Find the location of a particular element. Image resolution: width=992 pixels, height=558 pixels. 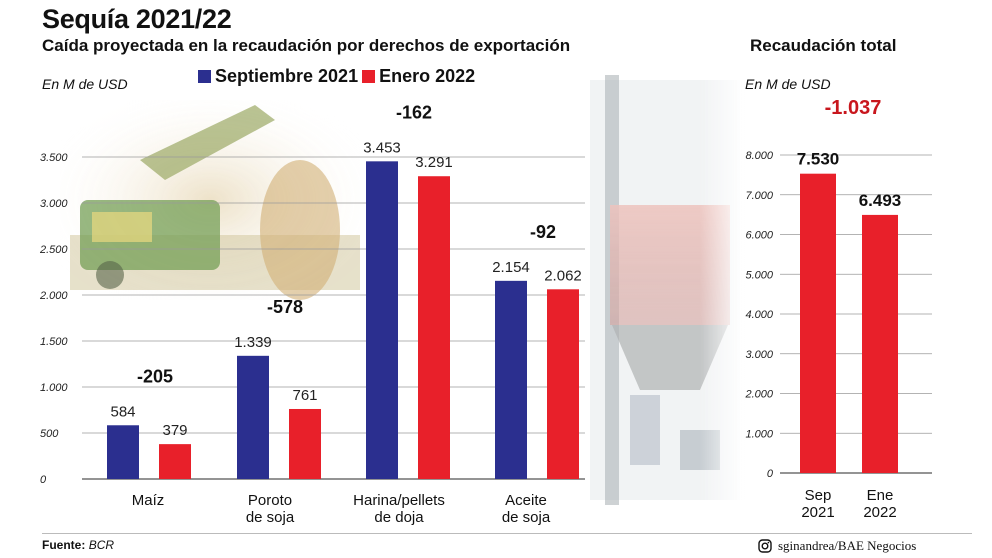

container-photo is located at coordinates (667, 290).